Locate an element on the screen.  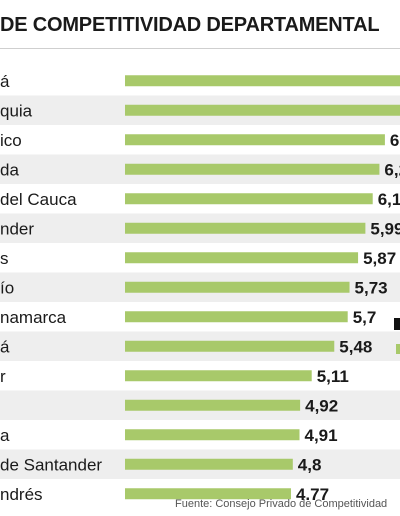
category-label: quia is located at coordinates (16, 110).